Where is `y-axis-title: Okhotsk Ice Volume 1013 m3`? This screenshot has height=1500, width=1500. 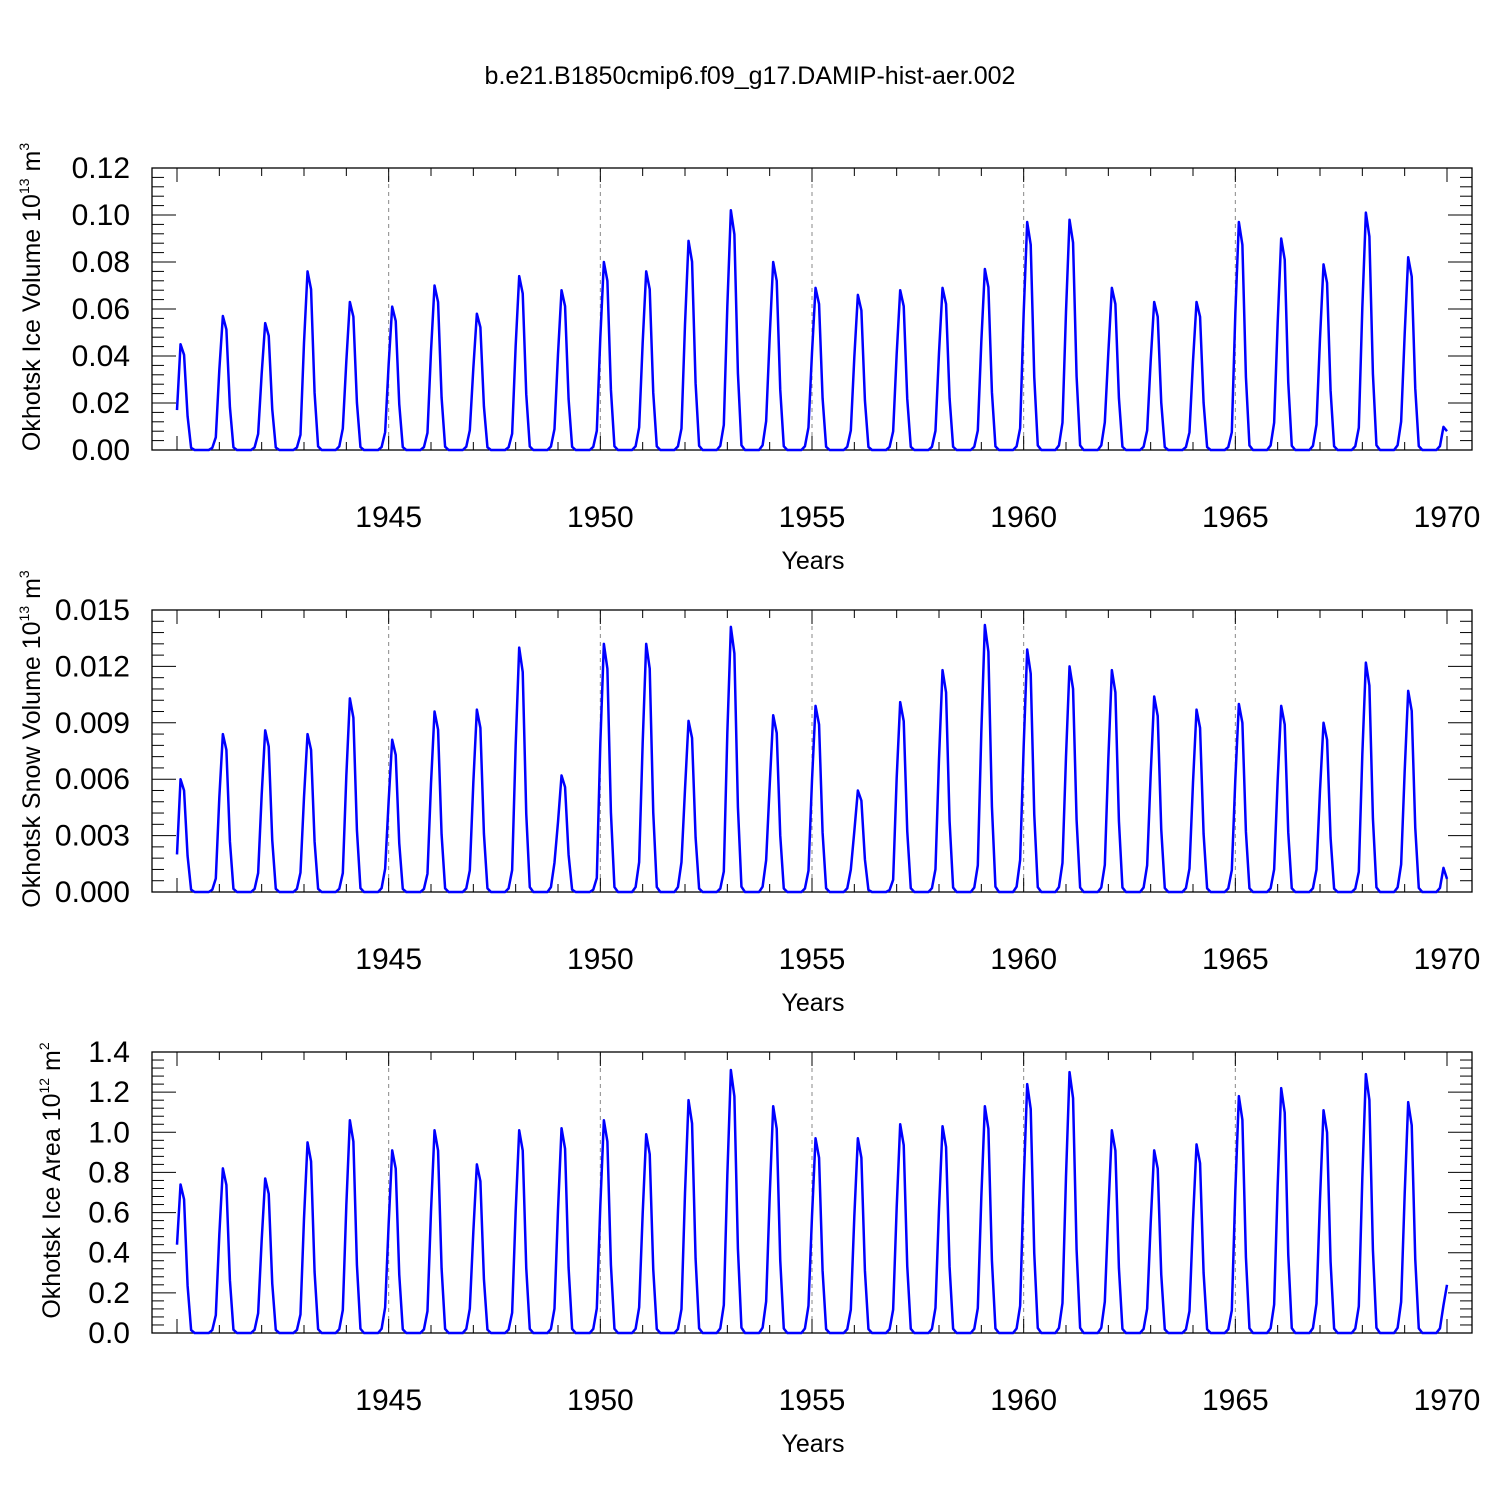
y-axis-title: Okhotsk Ice Volume 1013 m3 is located at coordinates (31, 297).